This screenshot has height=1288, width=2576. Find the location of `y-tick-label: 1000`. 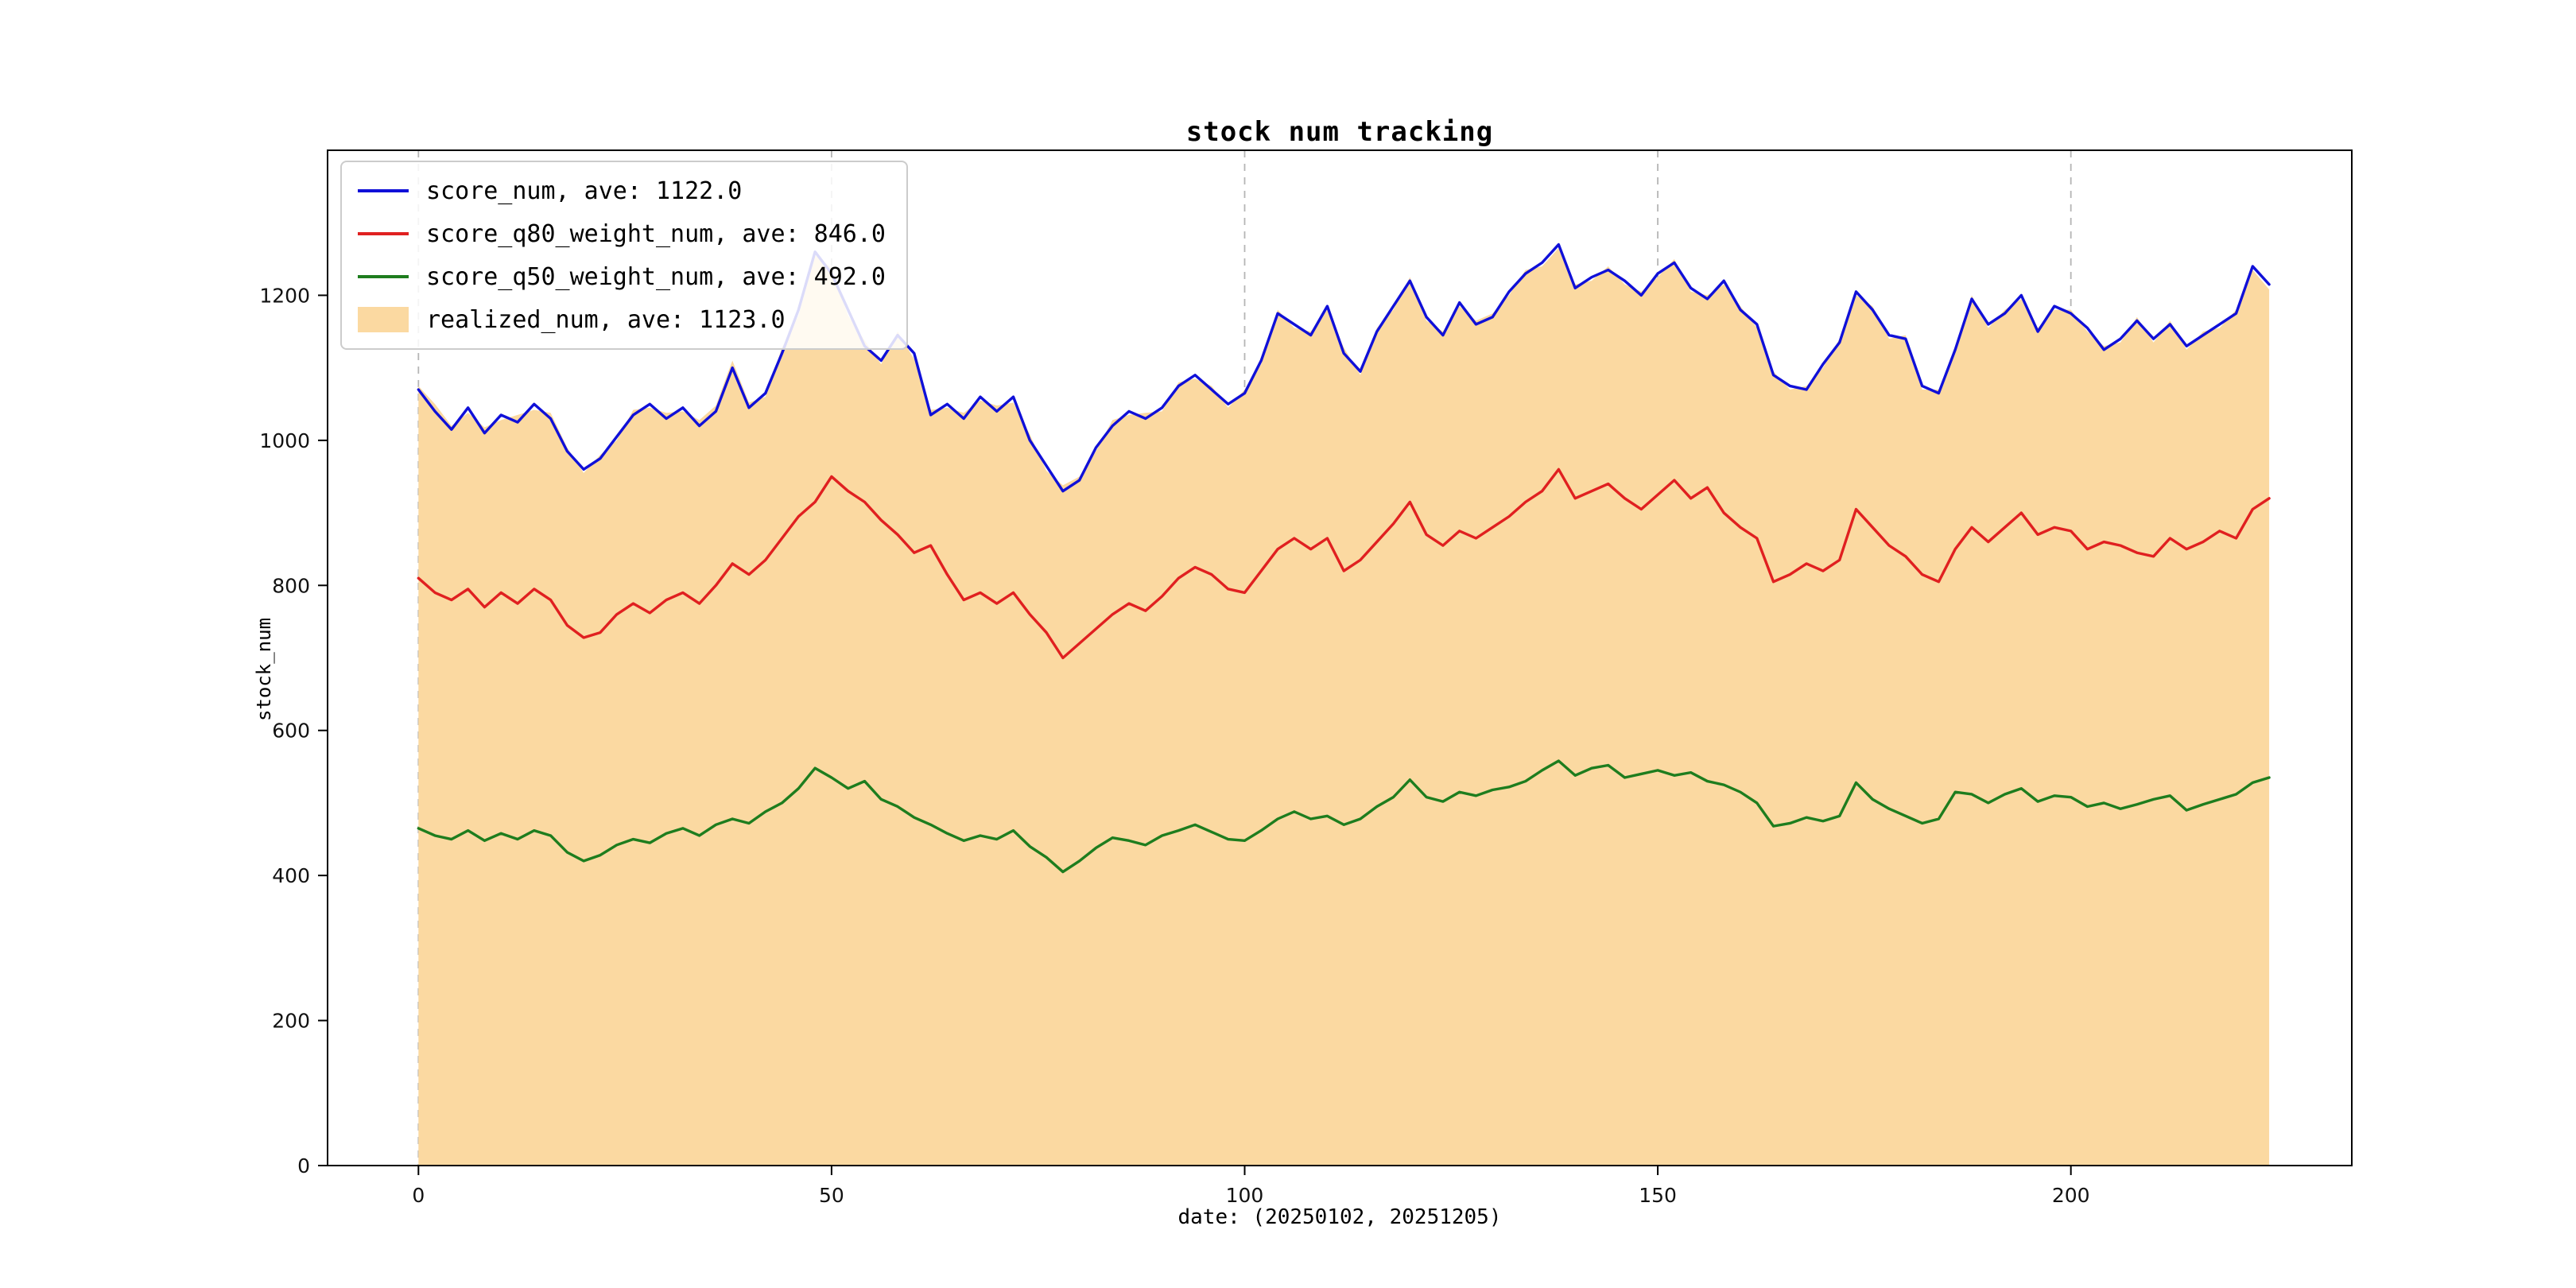

y-tick-label: 1000 is located at coordinates (284, 440).